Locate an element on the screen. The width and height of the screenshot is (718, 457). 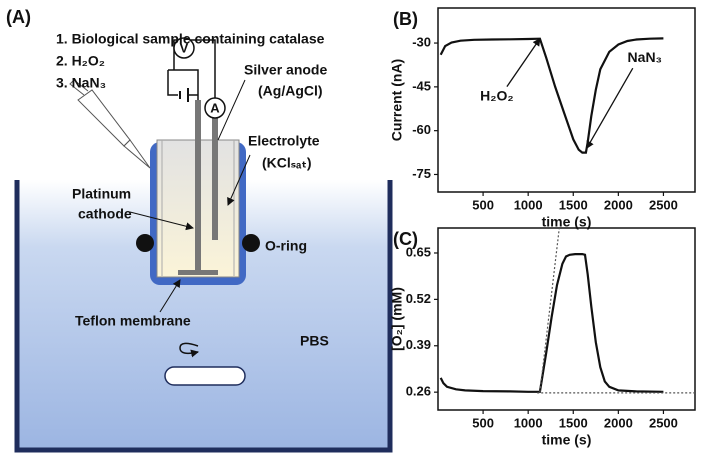
annotation: H₂O₂ is located at coordinates (496, 95).